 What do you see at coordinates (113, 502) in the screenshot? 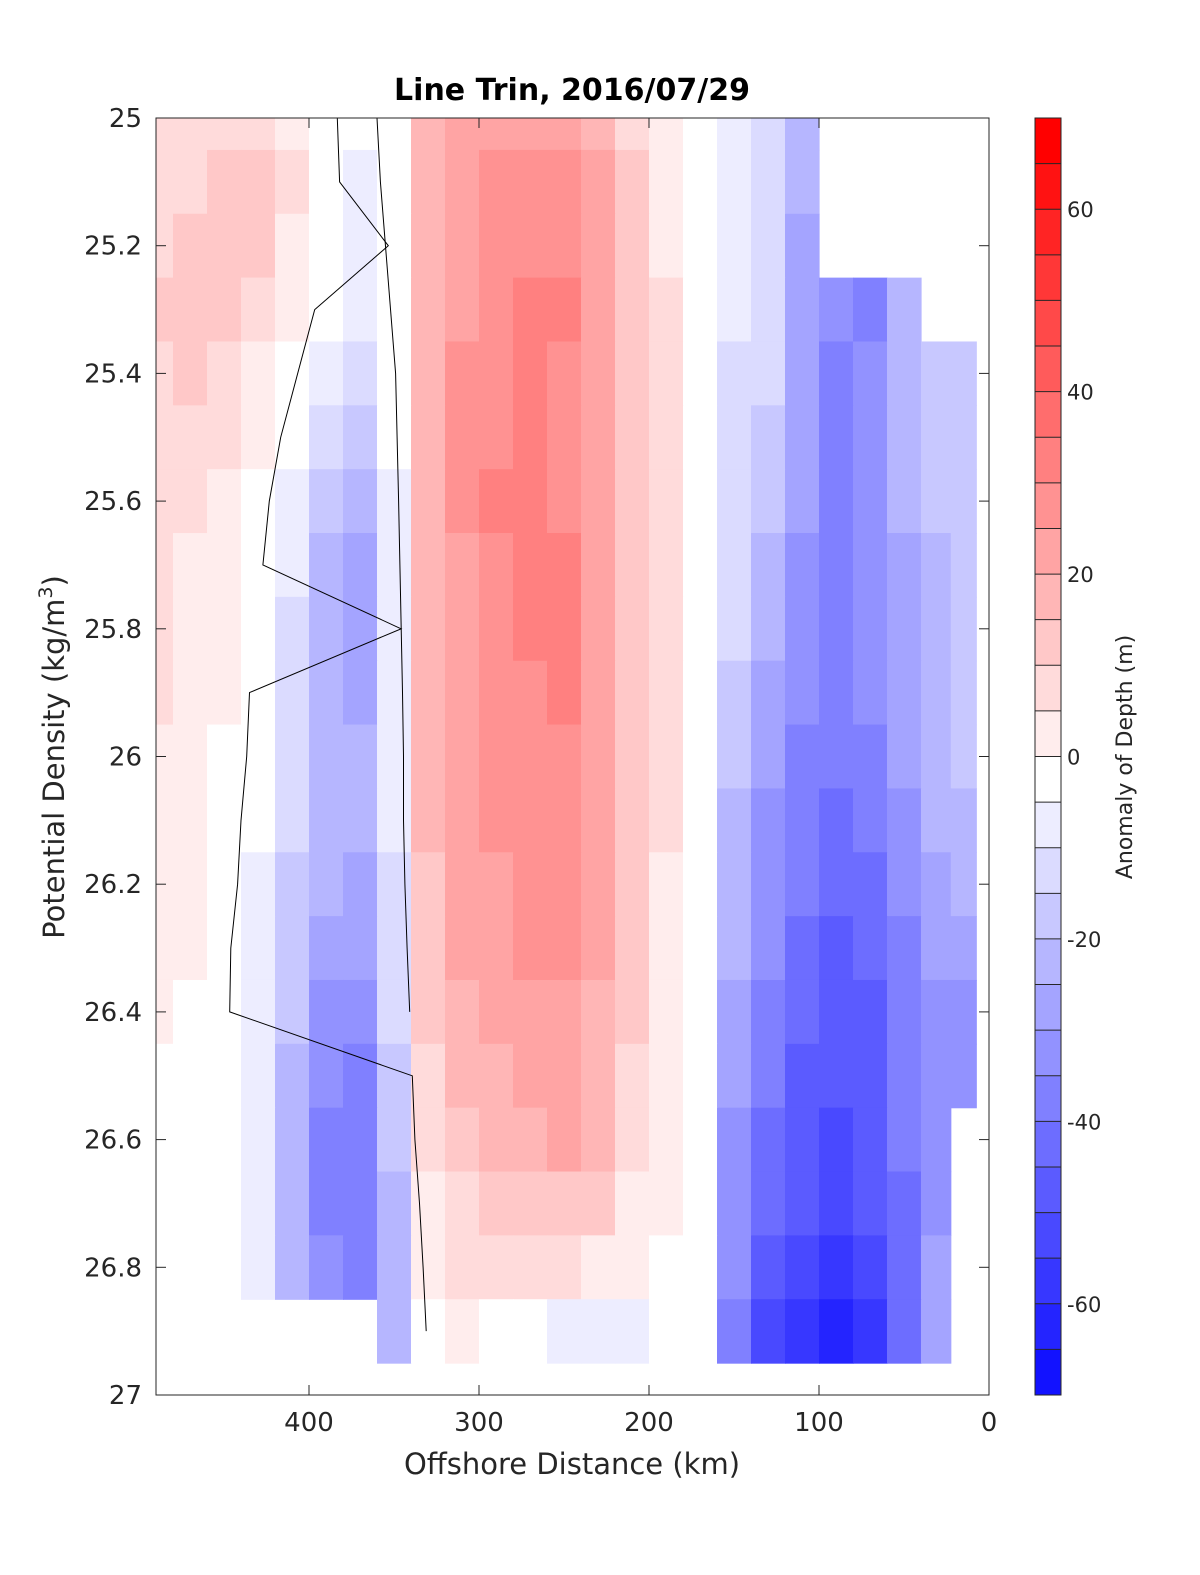
I see `y-tick-label: 25.6` at bounding box center [113, 502].